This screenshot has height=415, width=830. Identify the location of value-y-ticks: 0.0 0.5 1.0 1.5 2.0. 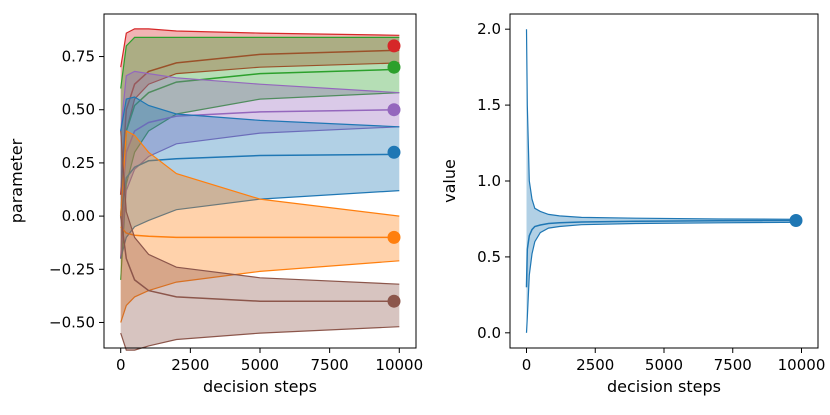
(493, 181).